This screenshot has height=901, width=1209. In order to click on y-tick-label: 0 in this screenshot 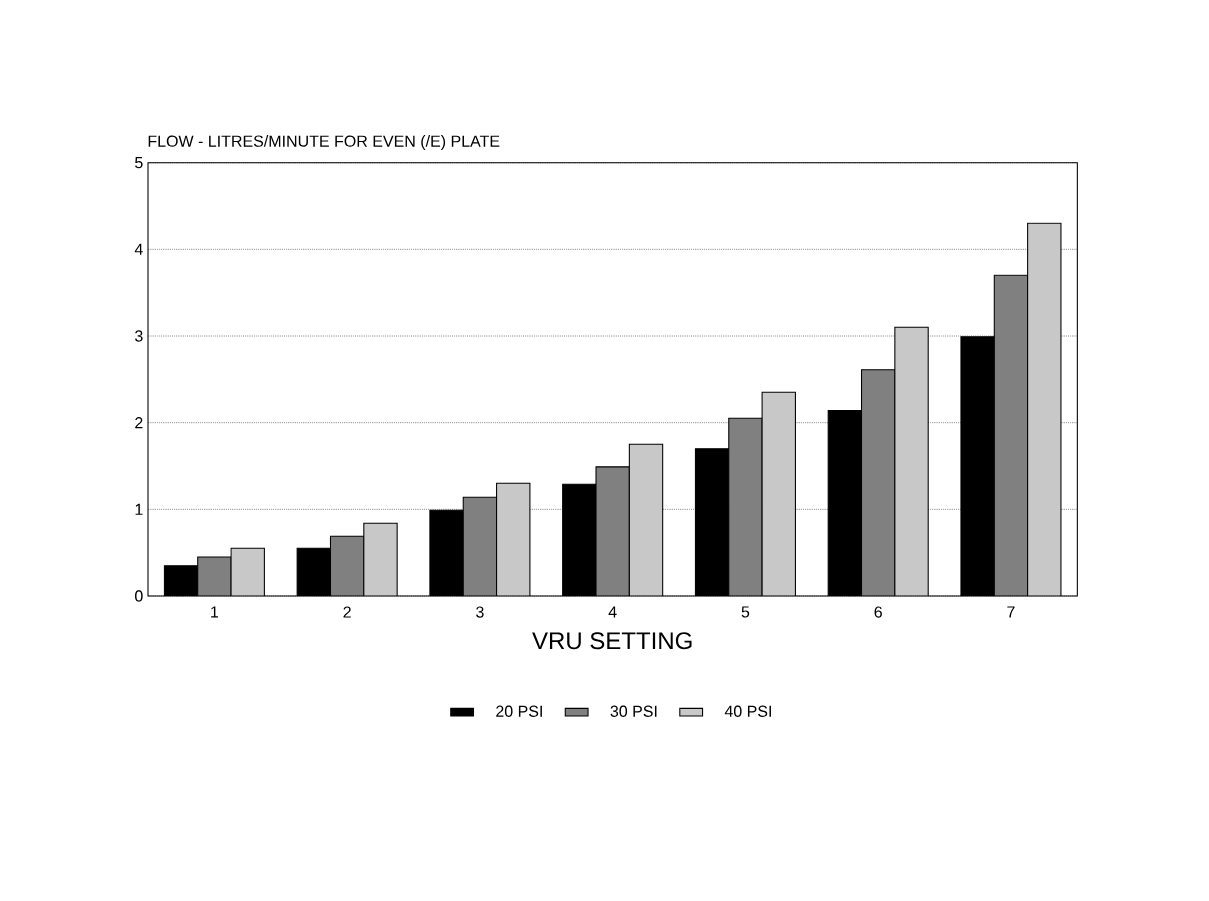, I will do `click(139, 596)`.